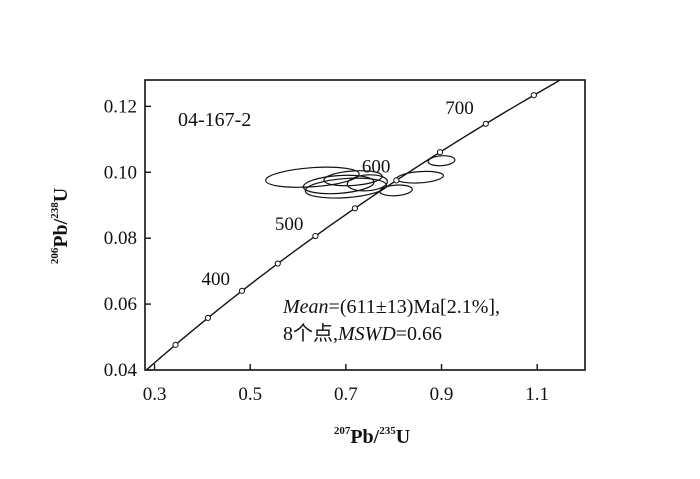  What do you see at coordinates (305, 307) in the screenshot?
I see `mean-label: Mean` at bounding box center [305, 307].